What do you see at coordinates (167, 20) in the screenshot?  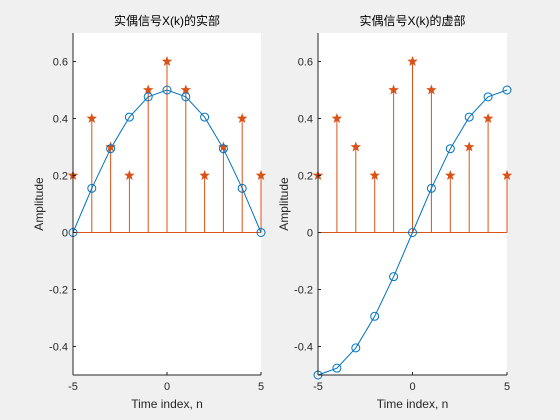 I see `chart-title: 实偶信号X(k)的实部` at bounding box center [167, 20].